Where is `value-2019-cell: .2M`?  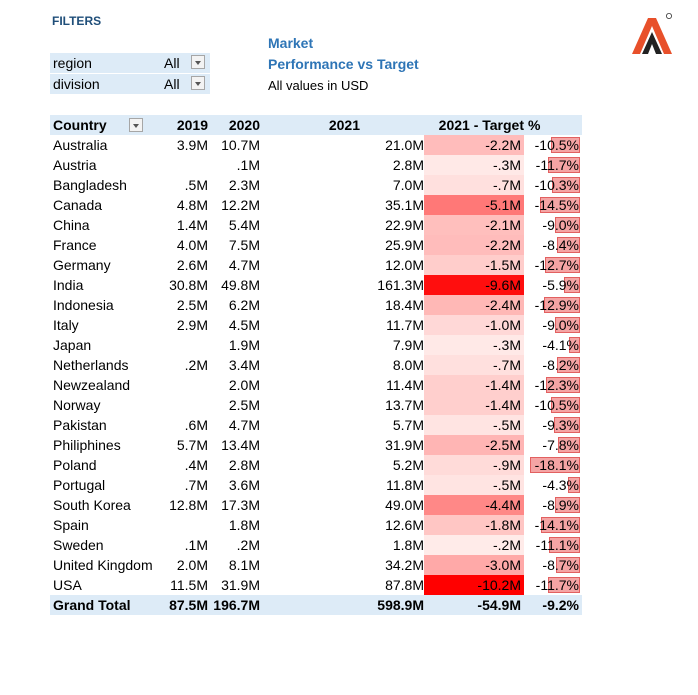 value-2019-cell: .2M is located at coordinates (196, 365).